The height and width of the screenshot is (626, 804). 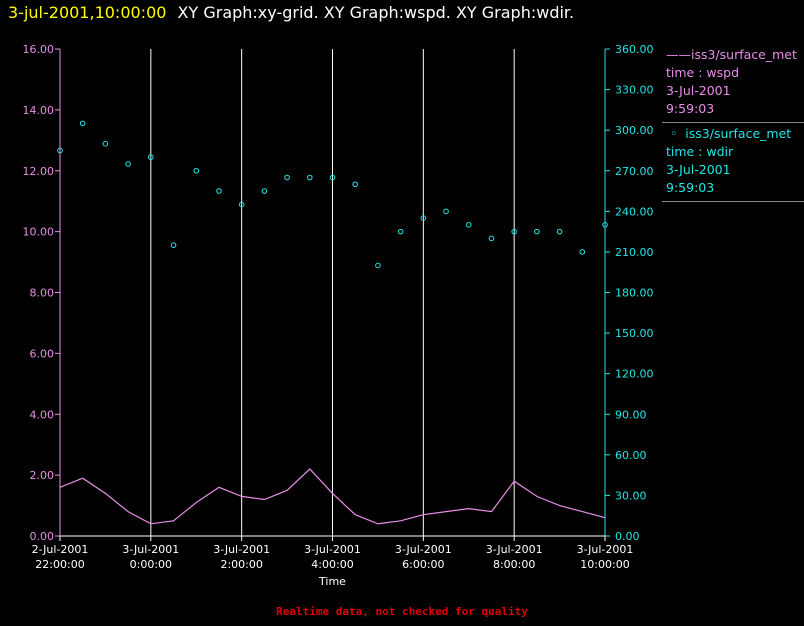 I want to click on legend-wdir-name: ◦ iss3/surface_met, so click(x=729, y=133).